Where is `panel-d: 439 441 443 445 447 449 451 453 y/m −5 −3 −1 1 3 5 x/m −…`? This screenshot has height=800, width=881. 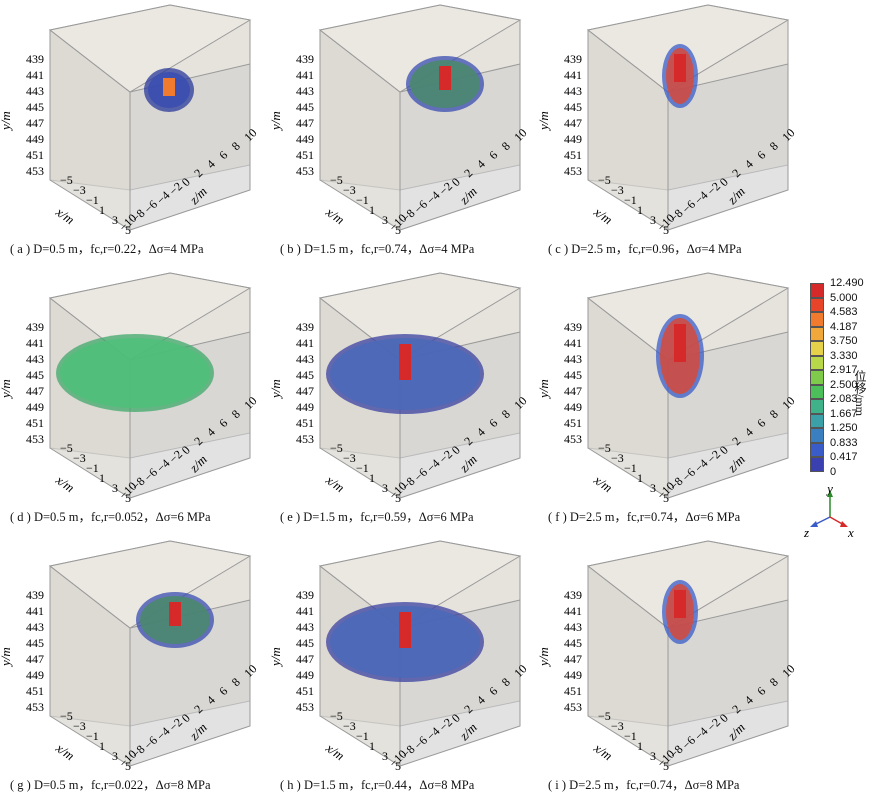 panel-d: 439 441 443 445 447 449 451 453 y/m −5 −3 −1 1 3 5 x/m −… is located at coordinates (135, 396).